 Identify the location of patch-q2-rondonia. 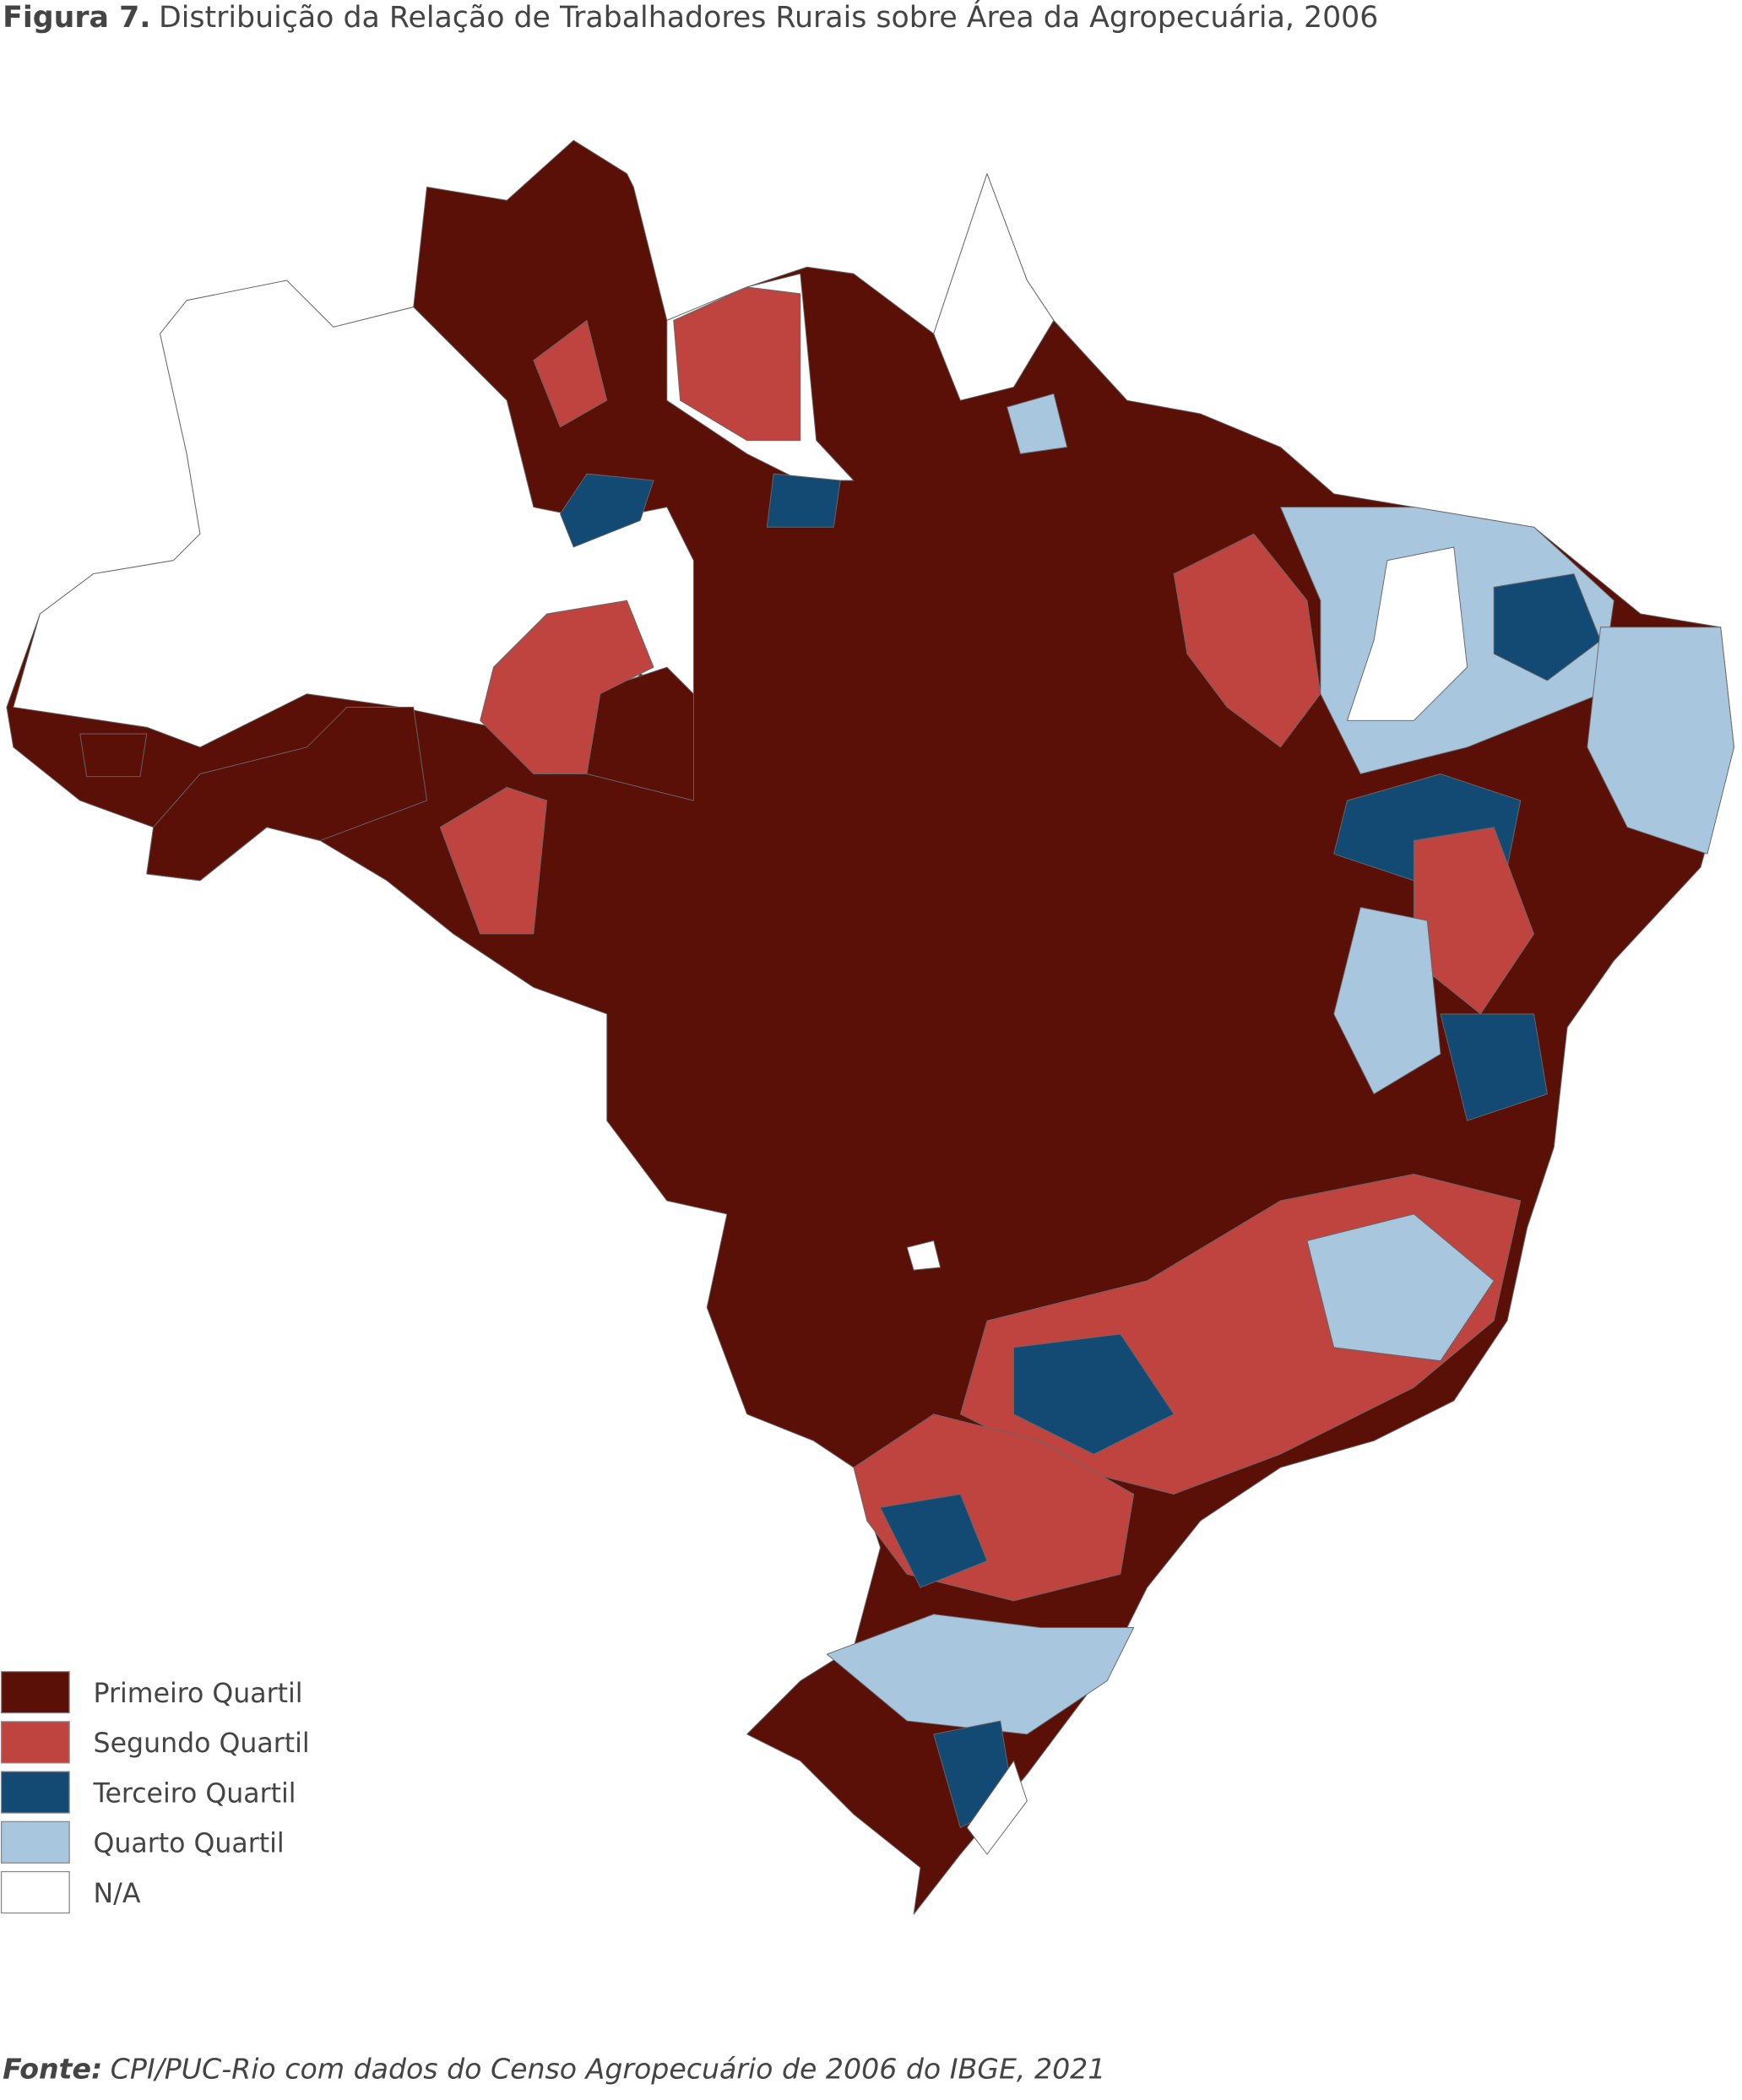
(493, 861).